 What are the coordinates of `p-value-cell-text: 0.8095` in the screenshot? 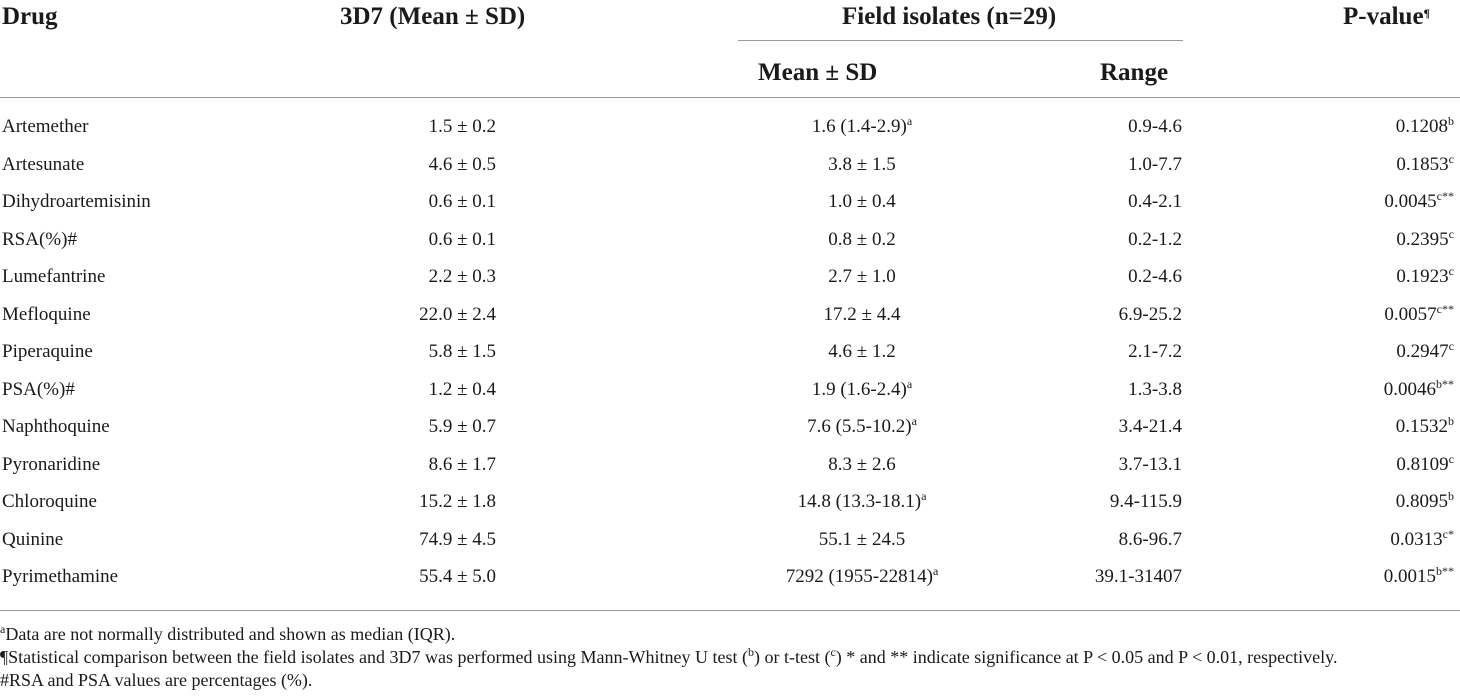 It's located at (1421, 501).